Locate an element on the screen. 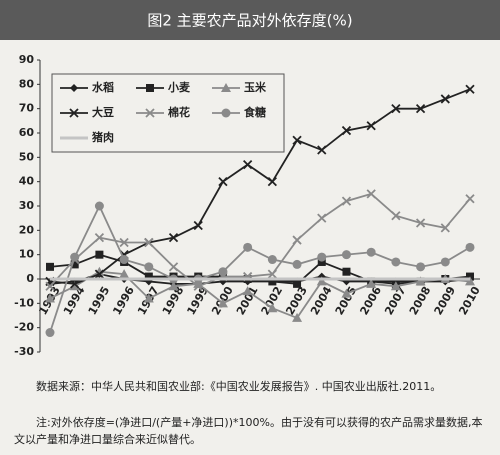  y-tick-label: 10 is located at coordinates (27, 254).